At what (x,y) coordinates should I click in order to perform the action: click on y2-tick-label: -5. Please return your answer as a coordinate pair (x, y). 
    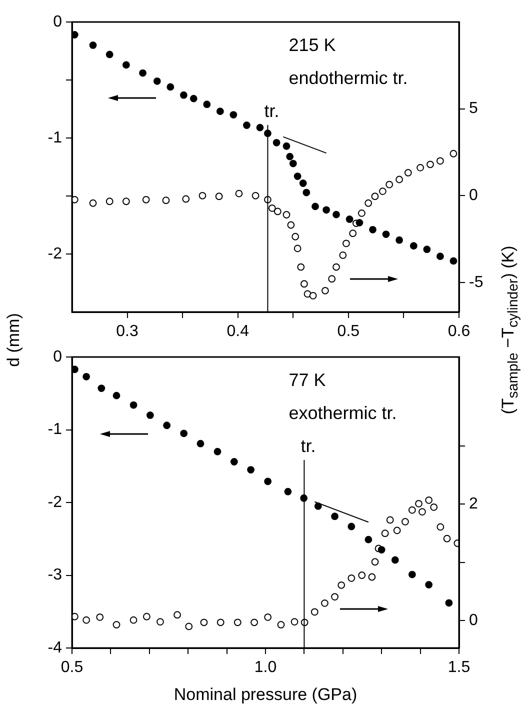
    Looking at the image, I should click on (476, 282).